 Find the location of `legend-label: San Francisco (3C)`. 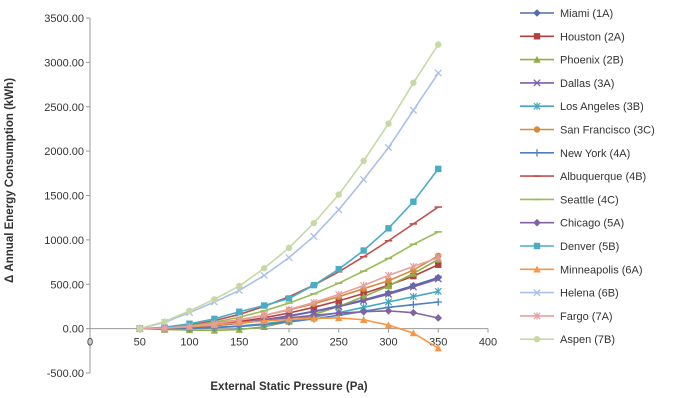

legend-label: San Francisco (3C) is located at coordinates (607, 131).